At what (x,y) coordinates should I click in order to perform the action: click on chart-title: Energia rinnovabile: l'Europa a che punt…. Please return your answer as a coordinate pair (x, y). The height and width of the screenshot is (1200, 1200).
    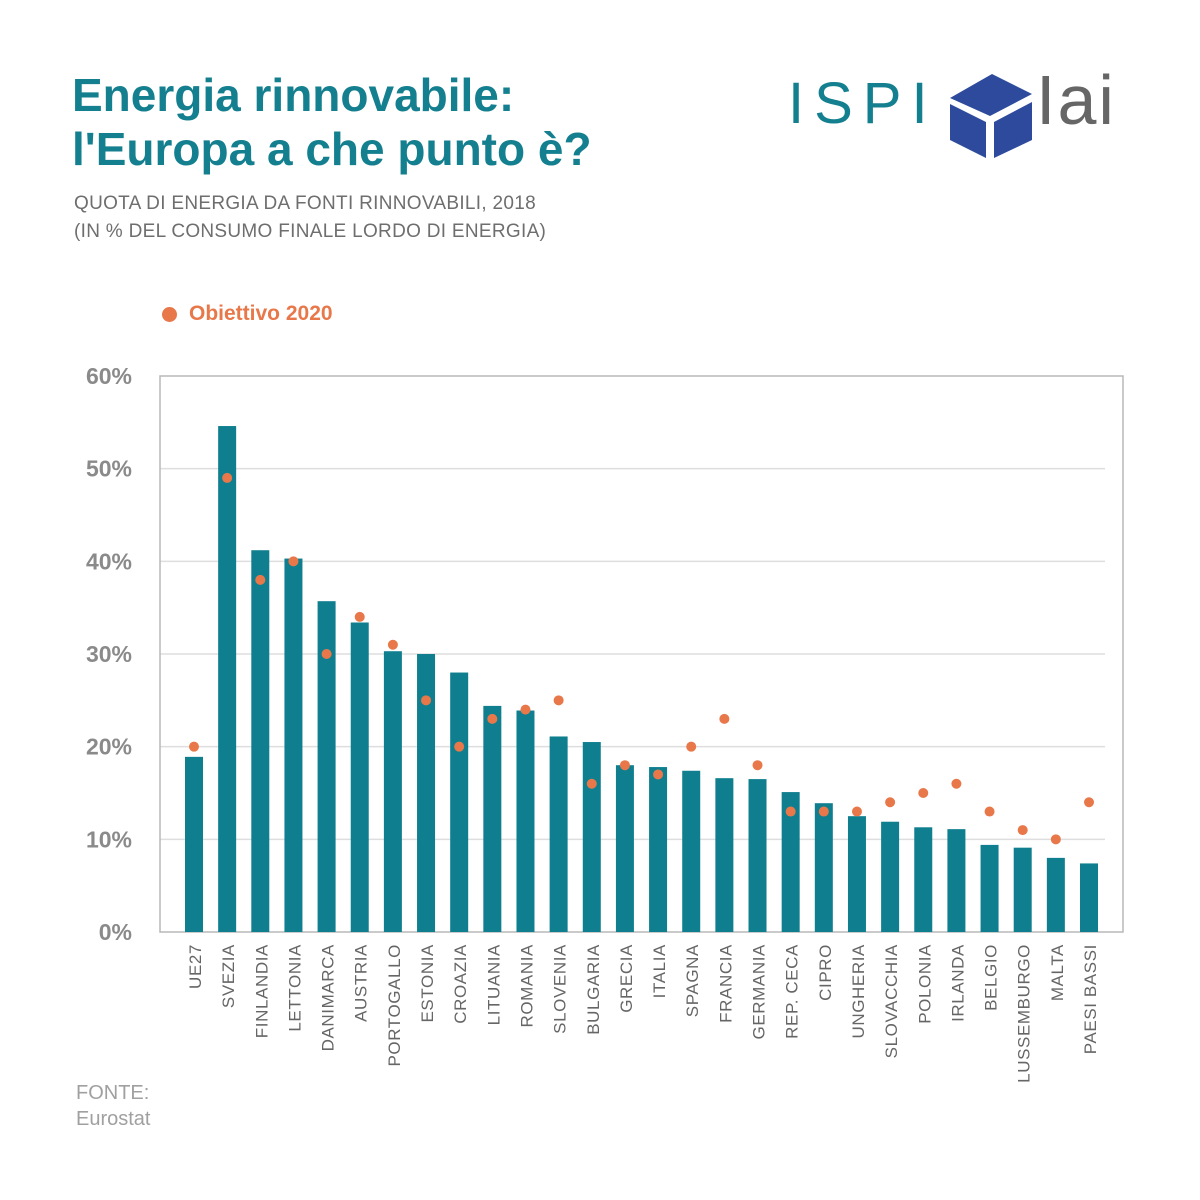
    Looking at the image, I should click on (332, 122).